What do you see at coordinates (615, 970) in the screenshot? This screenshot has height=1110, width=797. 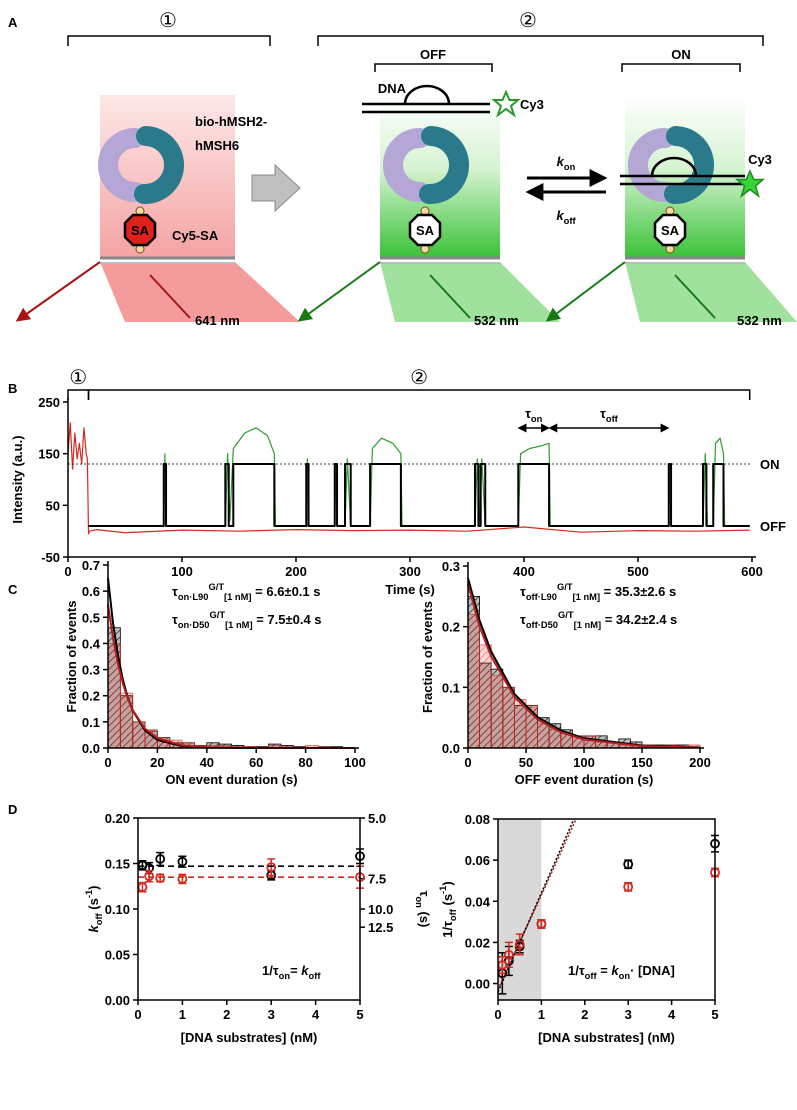 I see `annotation-part: k` at bounding box center [615, 970].